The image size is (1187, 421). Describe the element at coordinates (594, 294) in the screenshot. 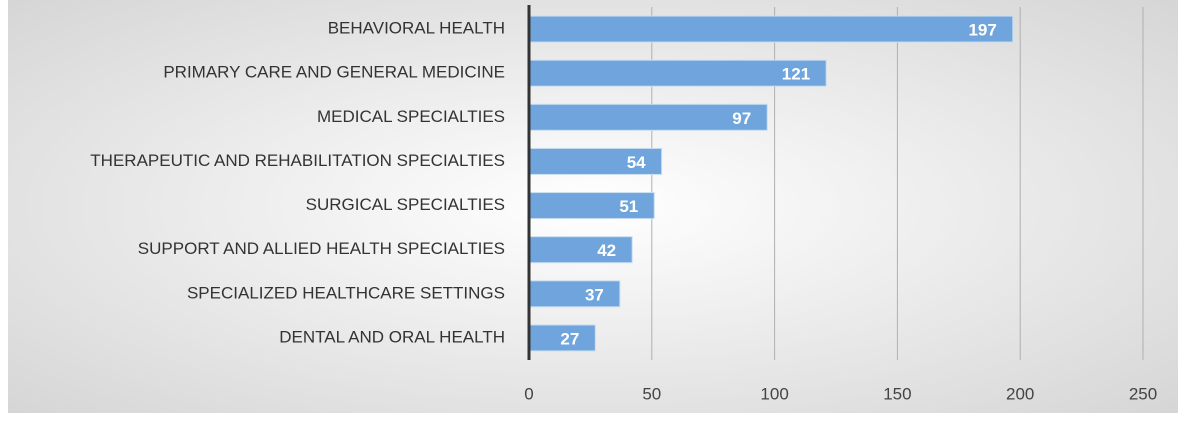

I see `data-label: 37` at that location.